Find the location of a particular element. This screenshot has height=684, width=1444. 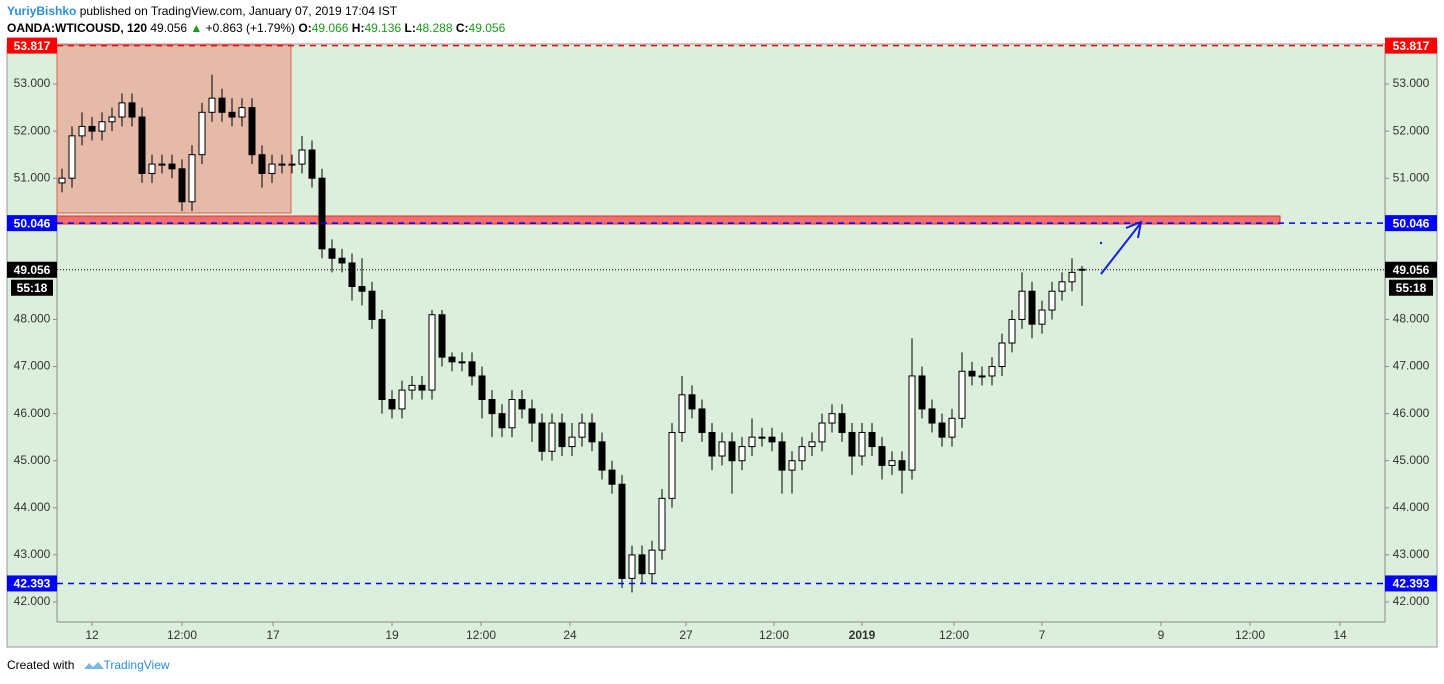

y-tick-label: 45.000 is located at coordinates (32, 460).